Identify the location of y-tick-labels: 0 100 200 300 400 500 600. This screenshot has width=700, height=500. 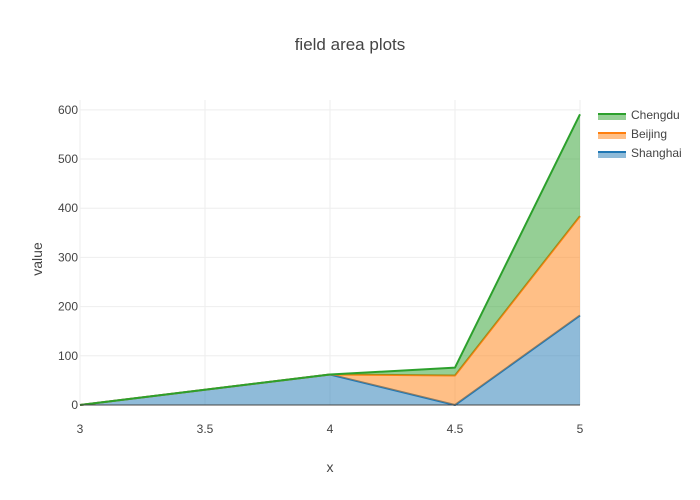
(68, 257).